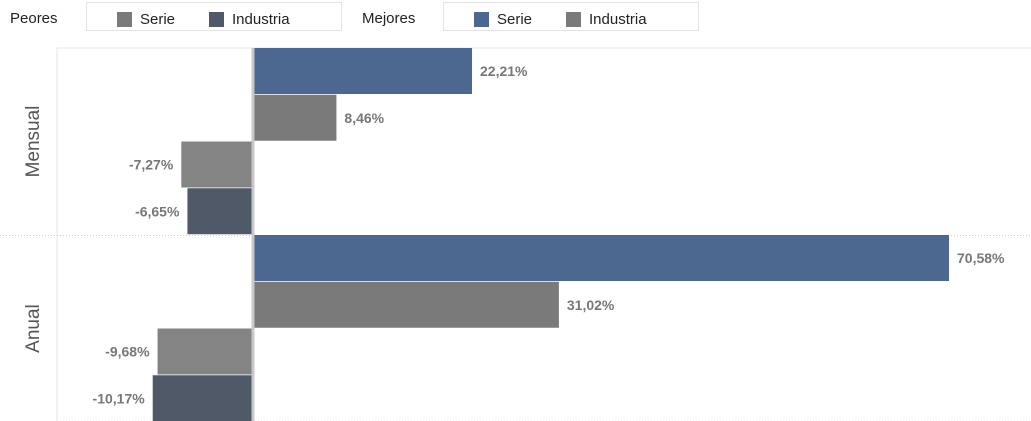 The width and height of the screenshot is (1031, 421). What do you see at coordinates (157, 211) in the screenshot?
I see `bar-label-mensual-3: -6,65%` at bounding box center [157, 211].